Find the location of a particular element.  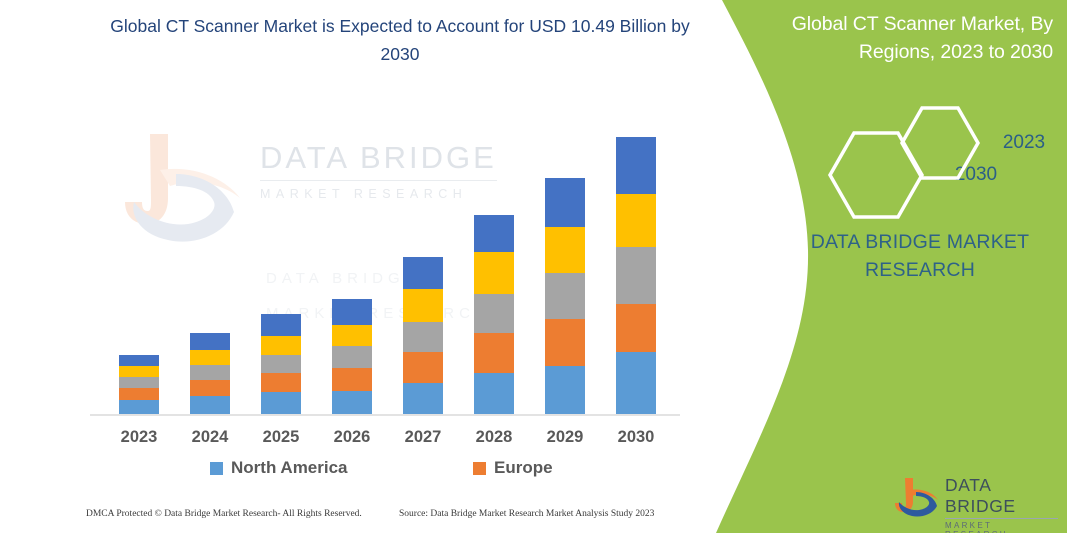

stacked-bar-2023 is located at coordinates (139, 384).